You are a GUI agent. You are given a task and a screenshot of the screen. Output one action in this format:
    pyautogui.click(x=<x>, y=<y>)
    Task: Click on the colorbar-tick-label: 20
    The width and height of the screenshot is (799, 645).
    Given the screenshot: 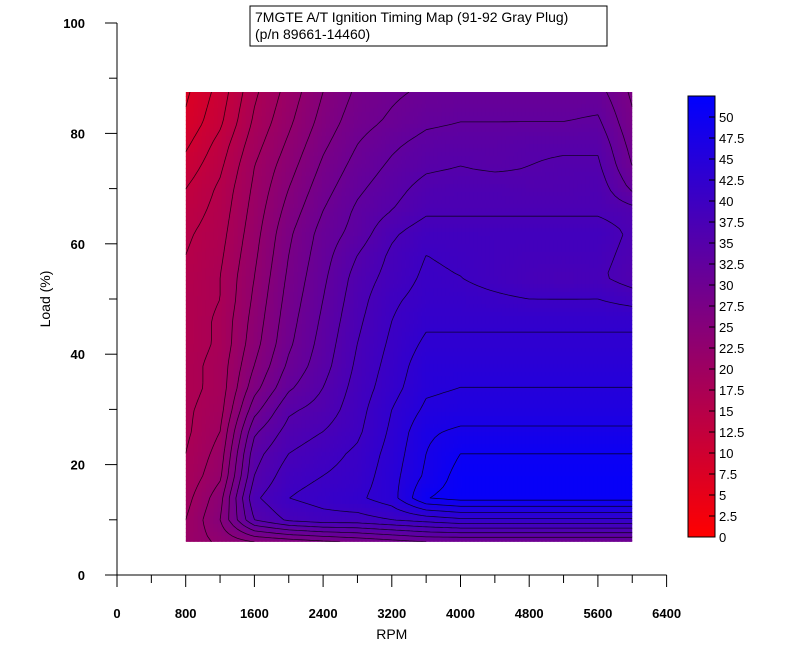 What is the action you would take?
    pyautogui.click(x=726, y=369)
    